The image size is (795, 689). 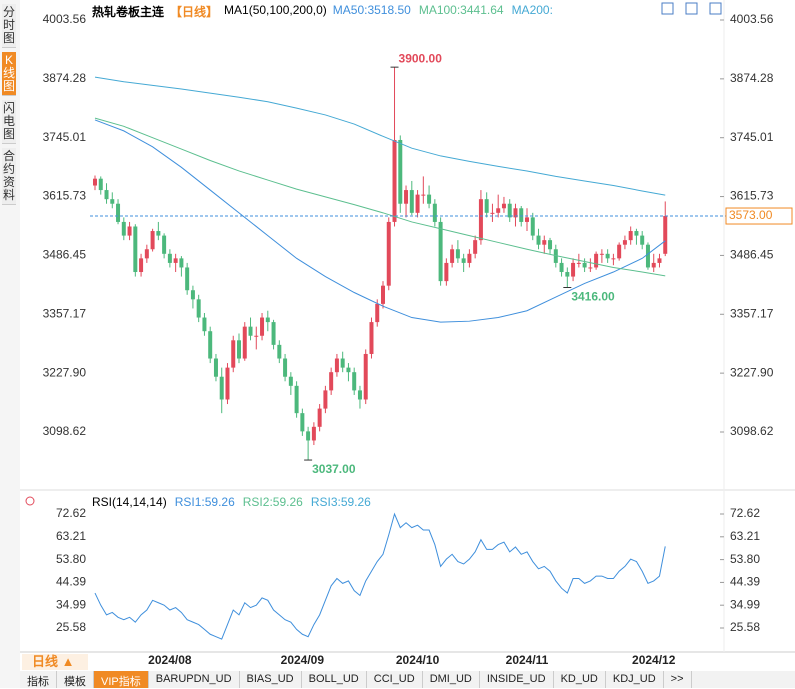 What do you see at coordinates (654, 660) in the screenshot?
I see `x-tick-label: 2024/12` at bounding box center [654, 660].